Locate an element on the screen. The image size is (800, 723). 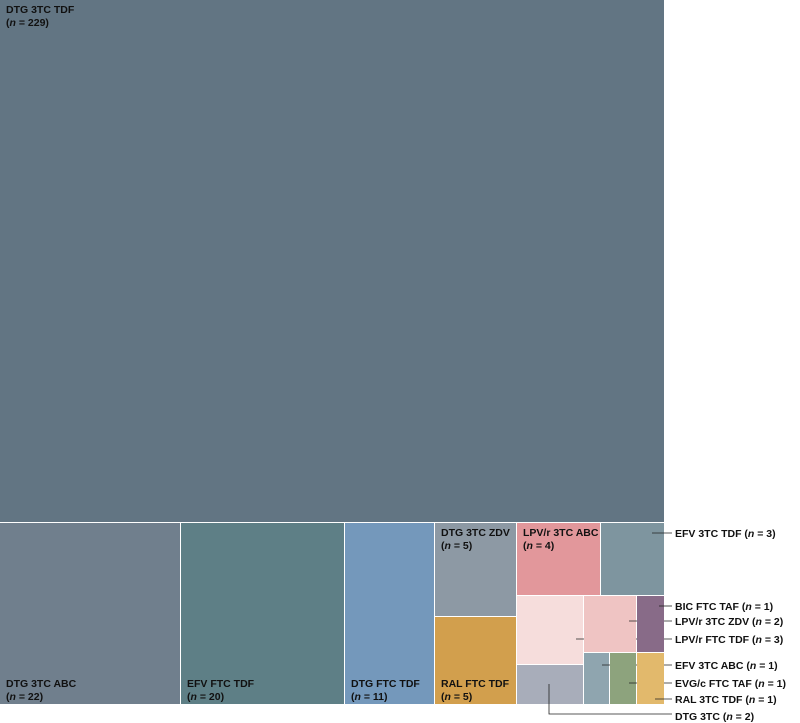
tile-ral-ftc-tdf is located at coordinates (475, 660).